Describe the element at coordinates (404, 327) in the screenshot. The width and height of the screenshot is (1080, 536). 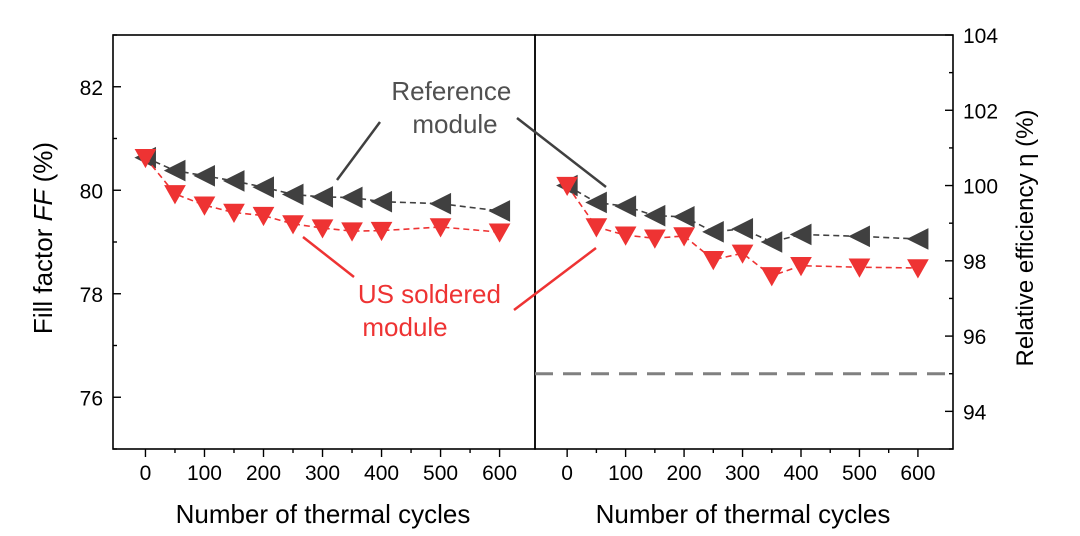
I see `us-soldered-module-label-line-2: module` at that location.